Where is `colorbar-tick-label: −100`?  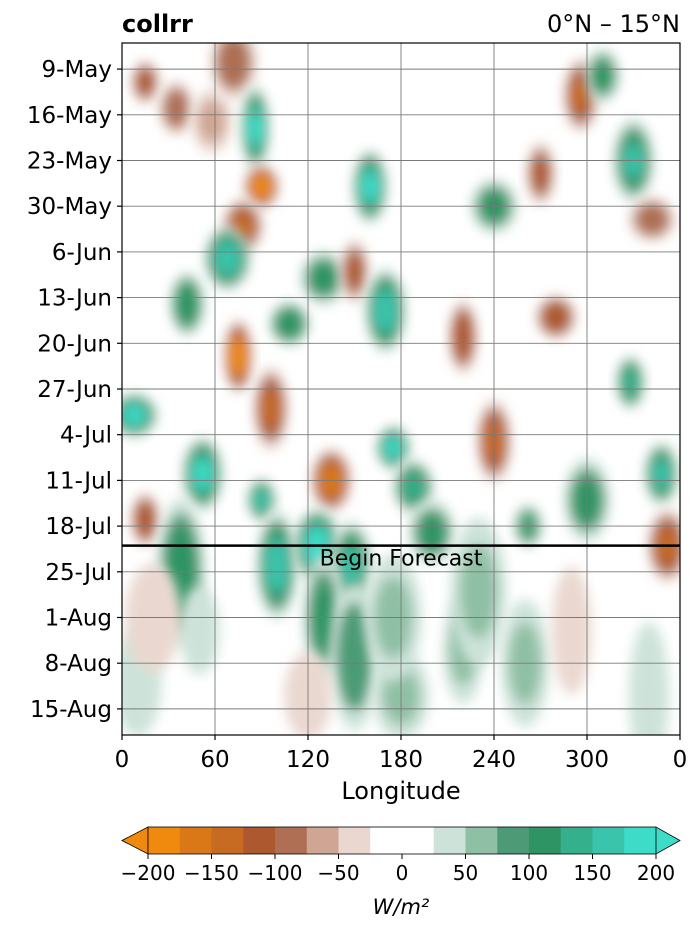 colorbar-tick-label: −100 is located at coordinates (275, 873).